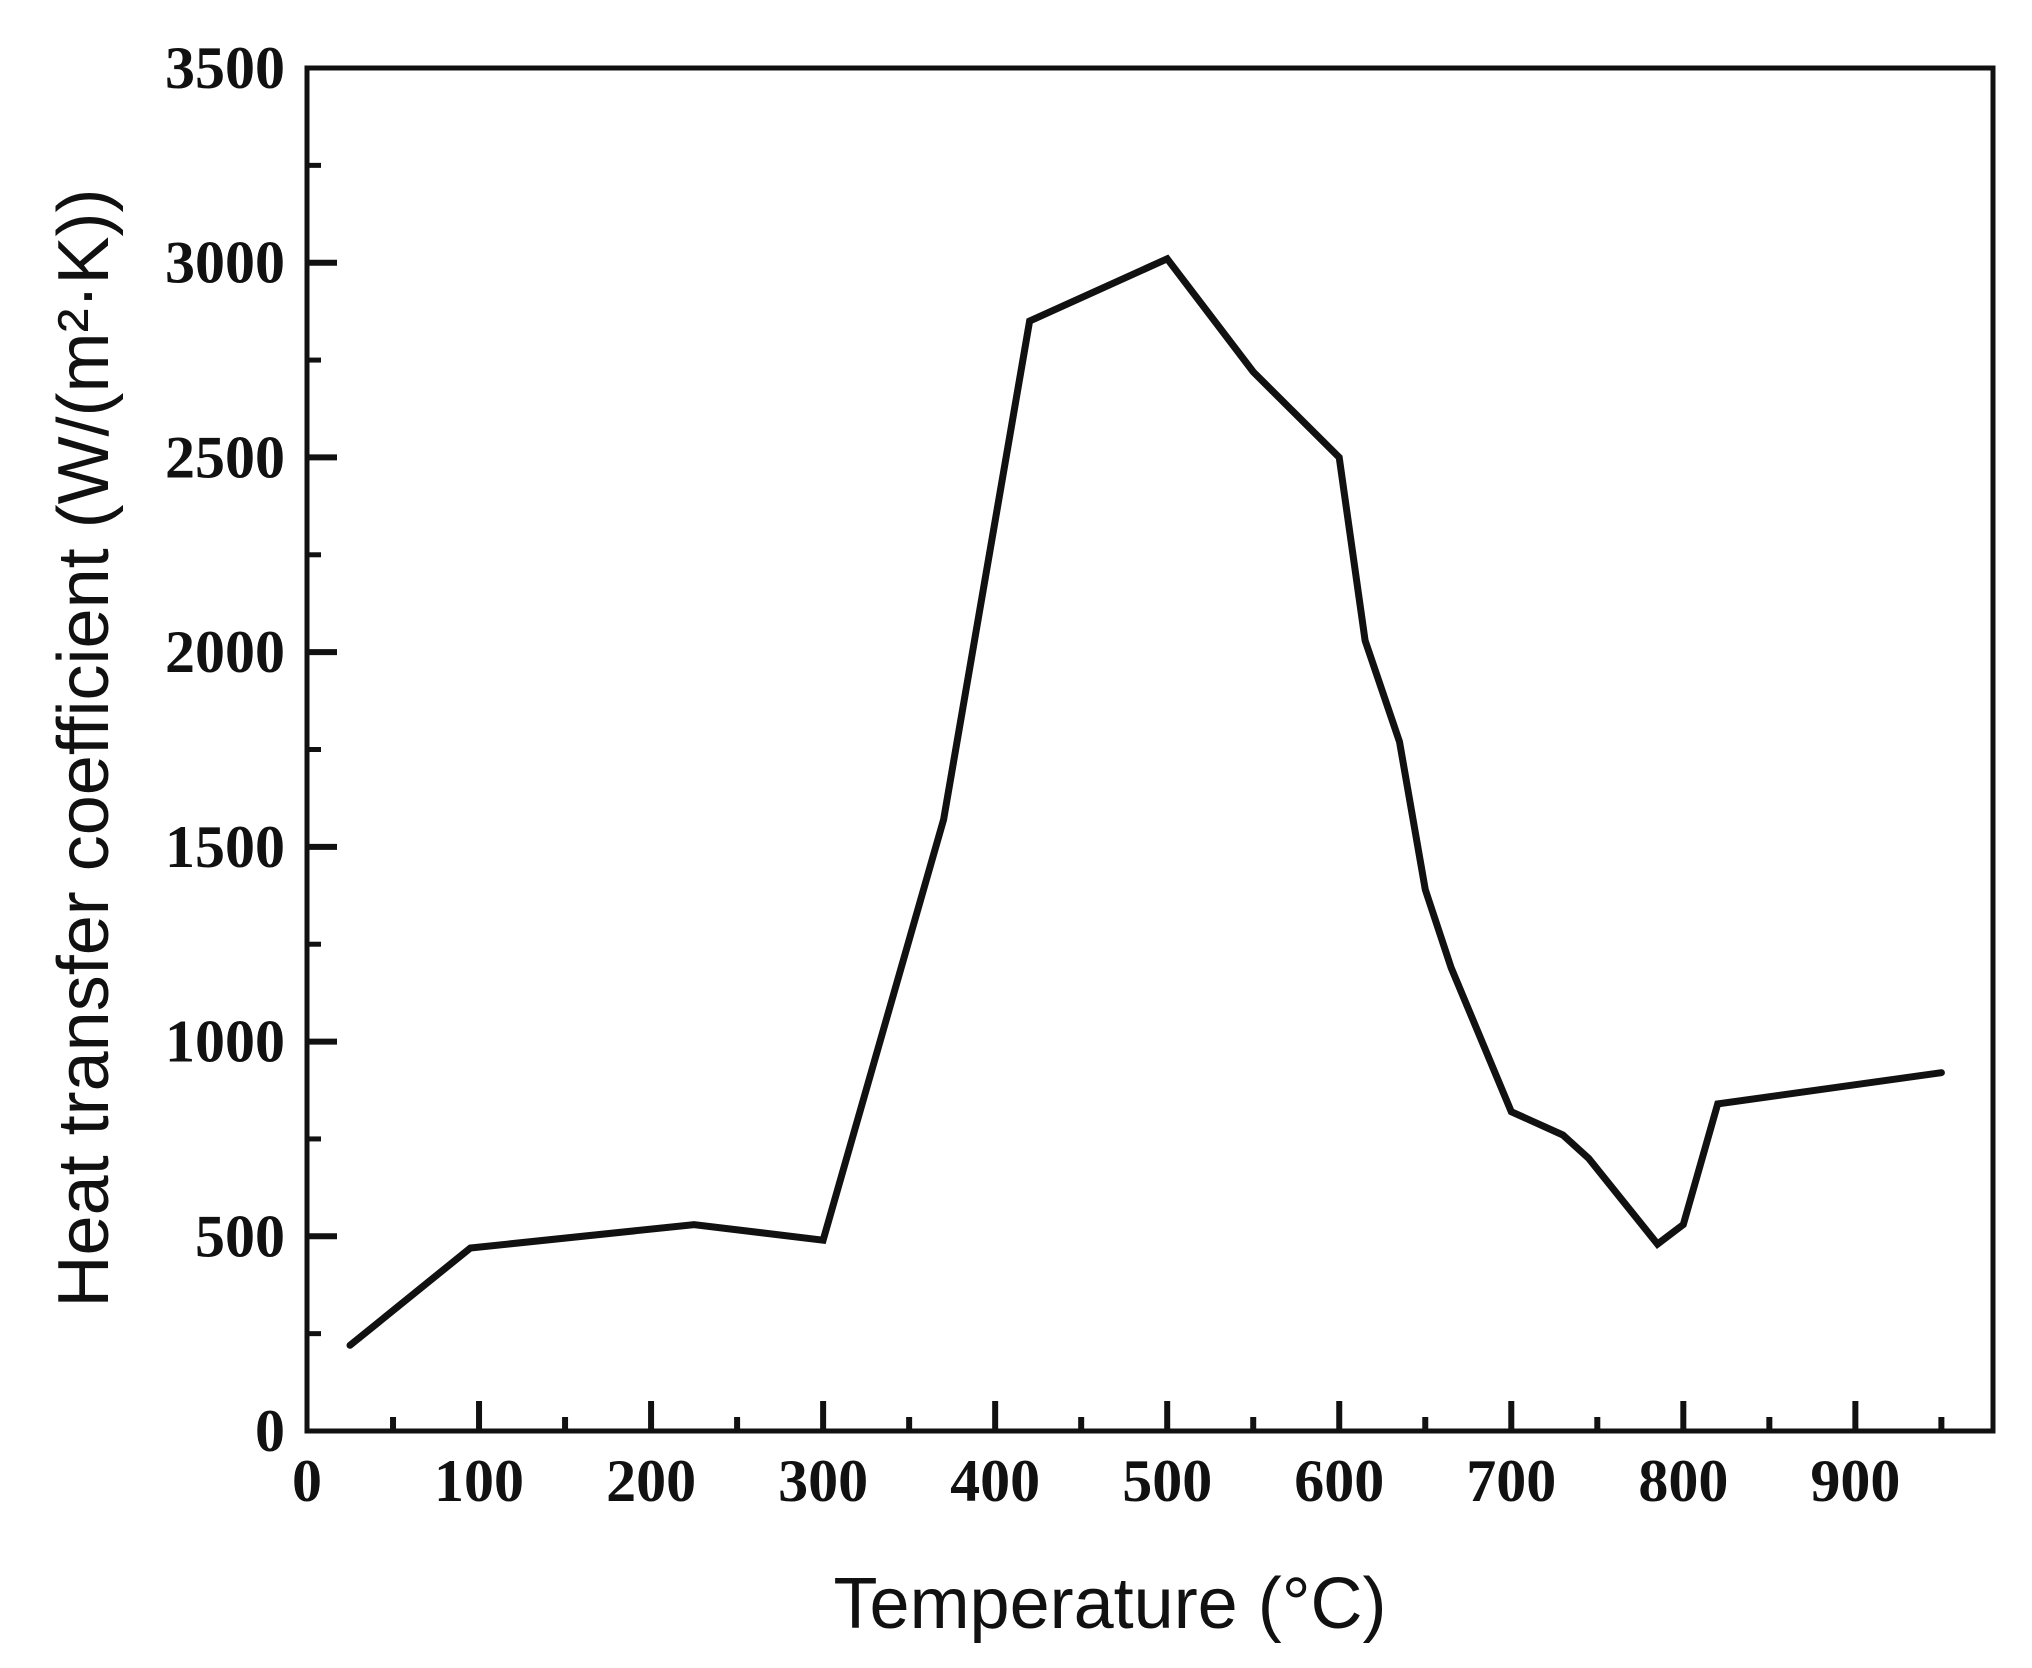 The width and height of the screenshot is (2032, 1668). I want to click on x-tick-label: 800, so click(1683, 1481).